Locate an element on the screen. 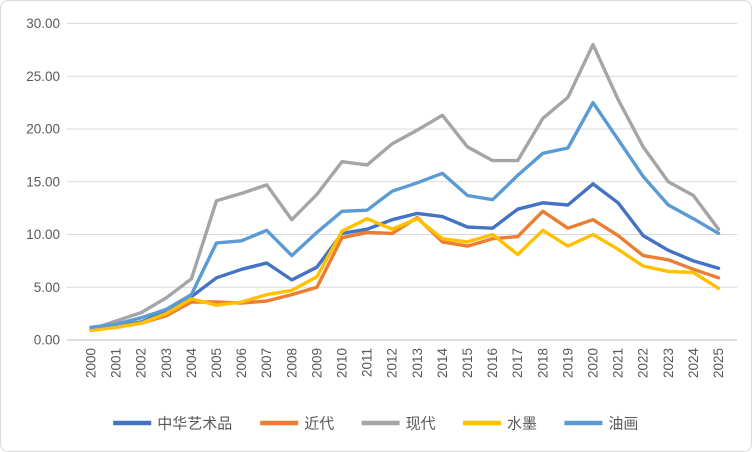  y-axis-tick-label: 5.00 is located at coordinates (47, 287).